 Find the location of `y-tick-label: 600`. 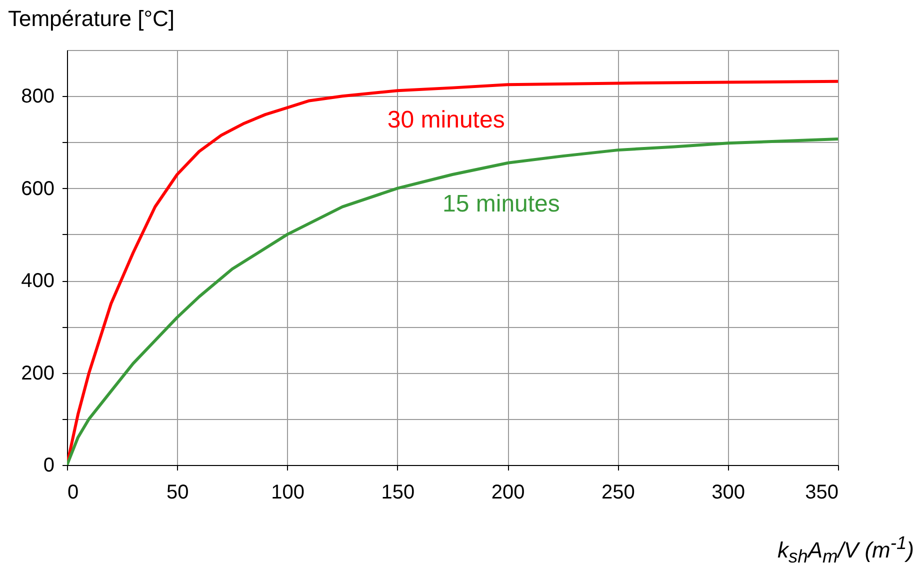

y-tick-label: 600 is located at coordinates (37, 189).